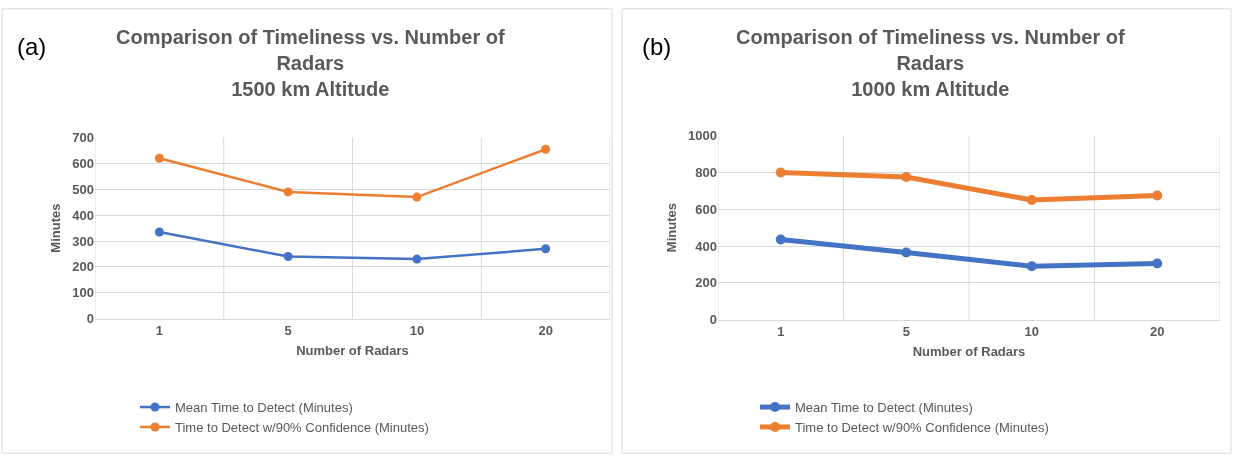 The width and height of the screenshot is (1233, 463). Describe the element at coordinates (706, 173) in the screenshot. I see `y-tick-label: 800` at that location.